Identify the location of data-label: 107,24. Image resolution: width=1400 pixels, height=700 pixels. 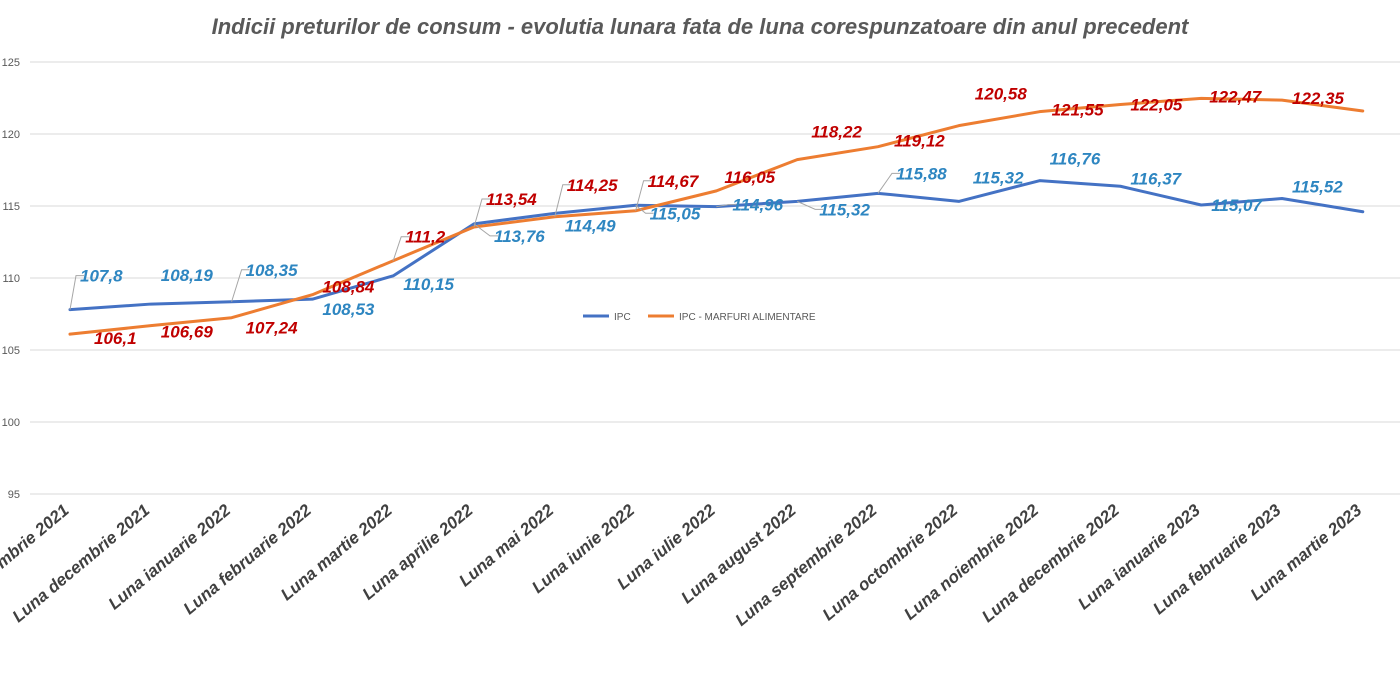
(272, 328).